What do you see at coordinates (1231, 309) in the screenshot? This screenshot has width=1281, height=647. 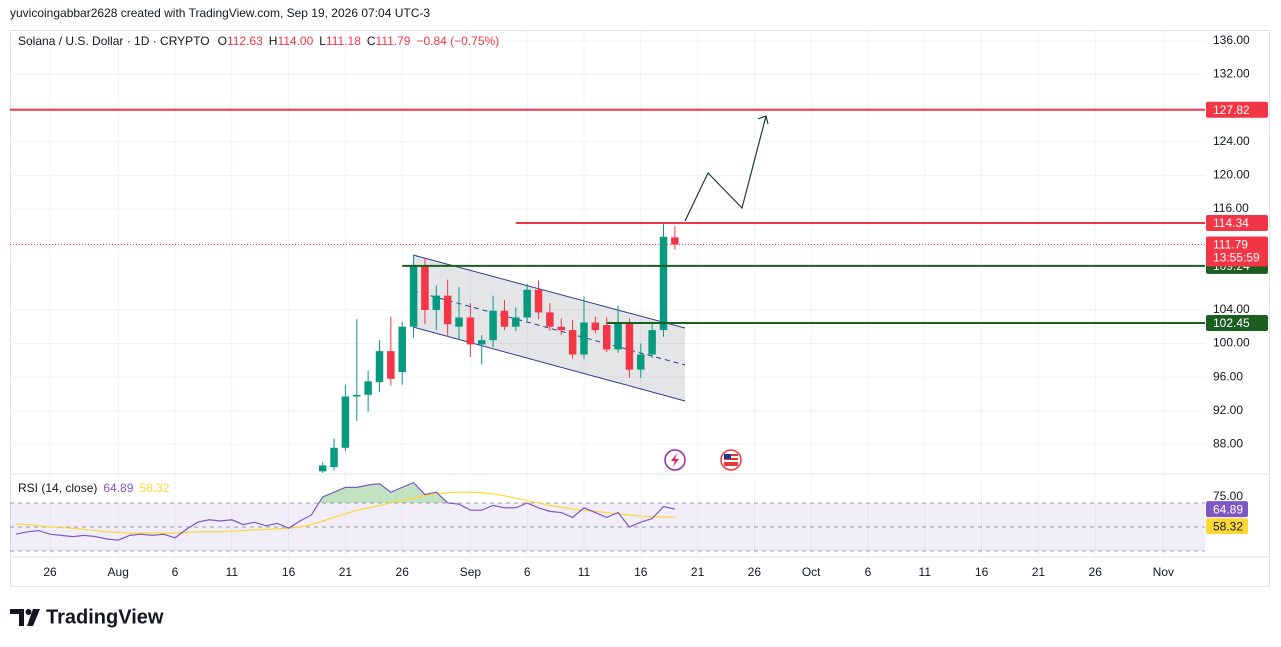 I see `y-tick-label: 104.00` at bounding box center [1231, 309].